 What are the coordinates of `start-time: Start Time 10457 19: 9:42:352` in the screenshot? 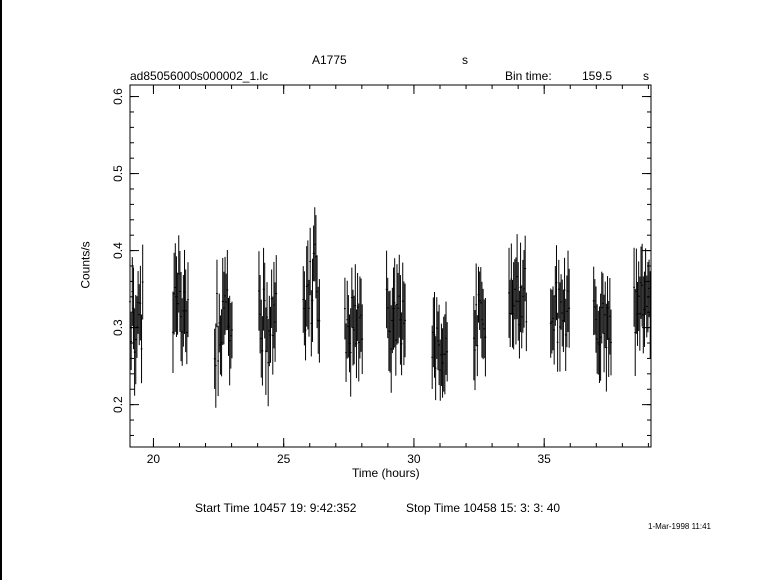 It's located at (276, 508).